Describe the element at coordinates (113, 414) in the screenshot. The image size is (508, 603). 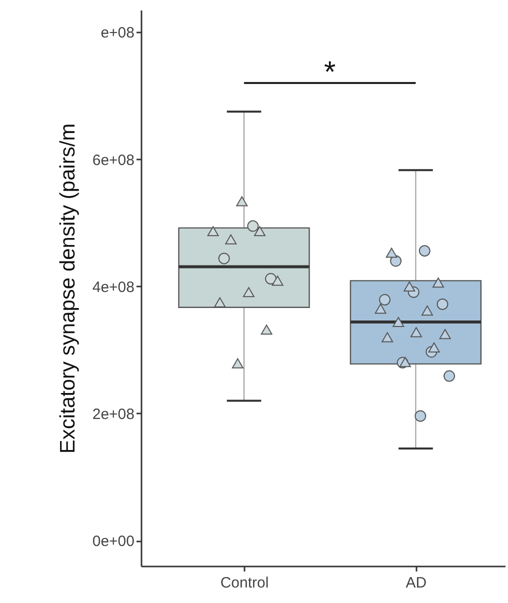
I see `y-tick-label: 2e+08` at that location.